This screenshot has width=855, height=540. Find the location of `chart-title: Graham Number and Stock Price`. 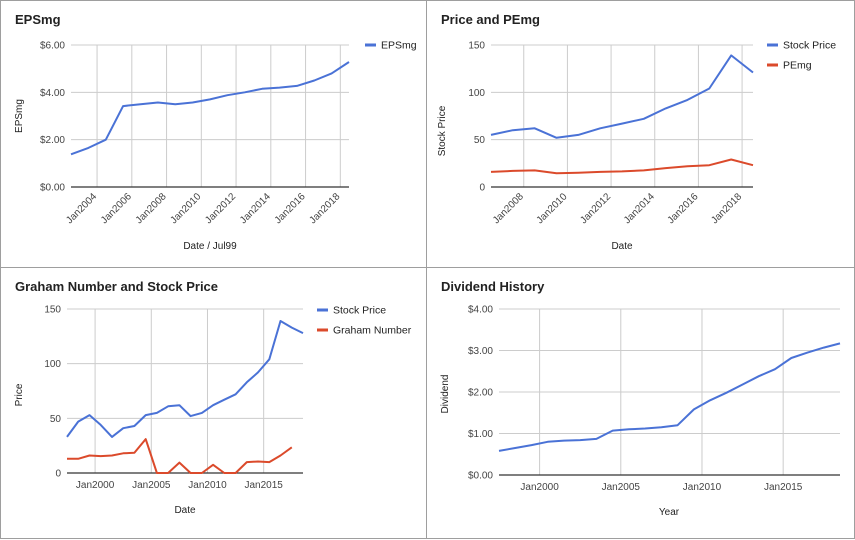

chart-title: Graham Number and Stock Price is located at coordinates (117, 286).